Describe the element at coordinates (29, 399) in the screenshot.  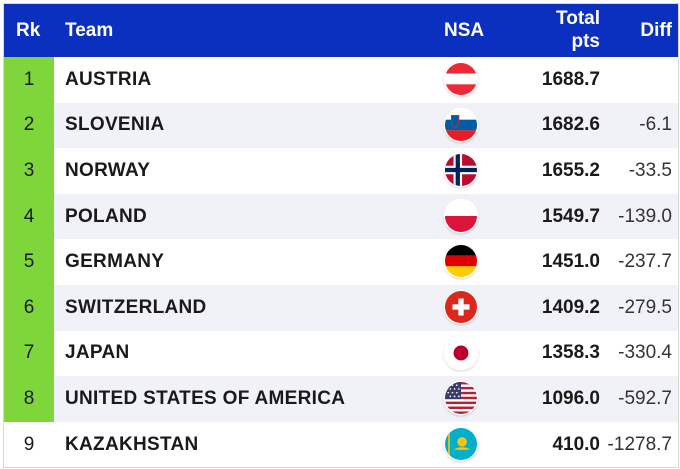
I see `rank-cell: 8` at that location.